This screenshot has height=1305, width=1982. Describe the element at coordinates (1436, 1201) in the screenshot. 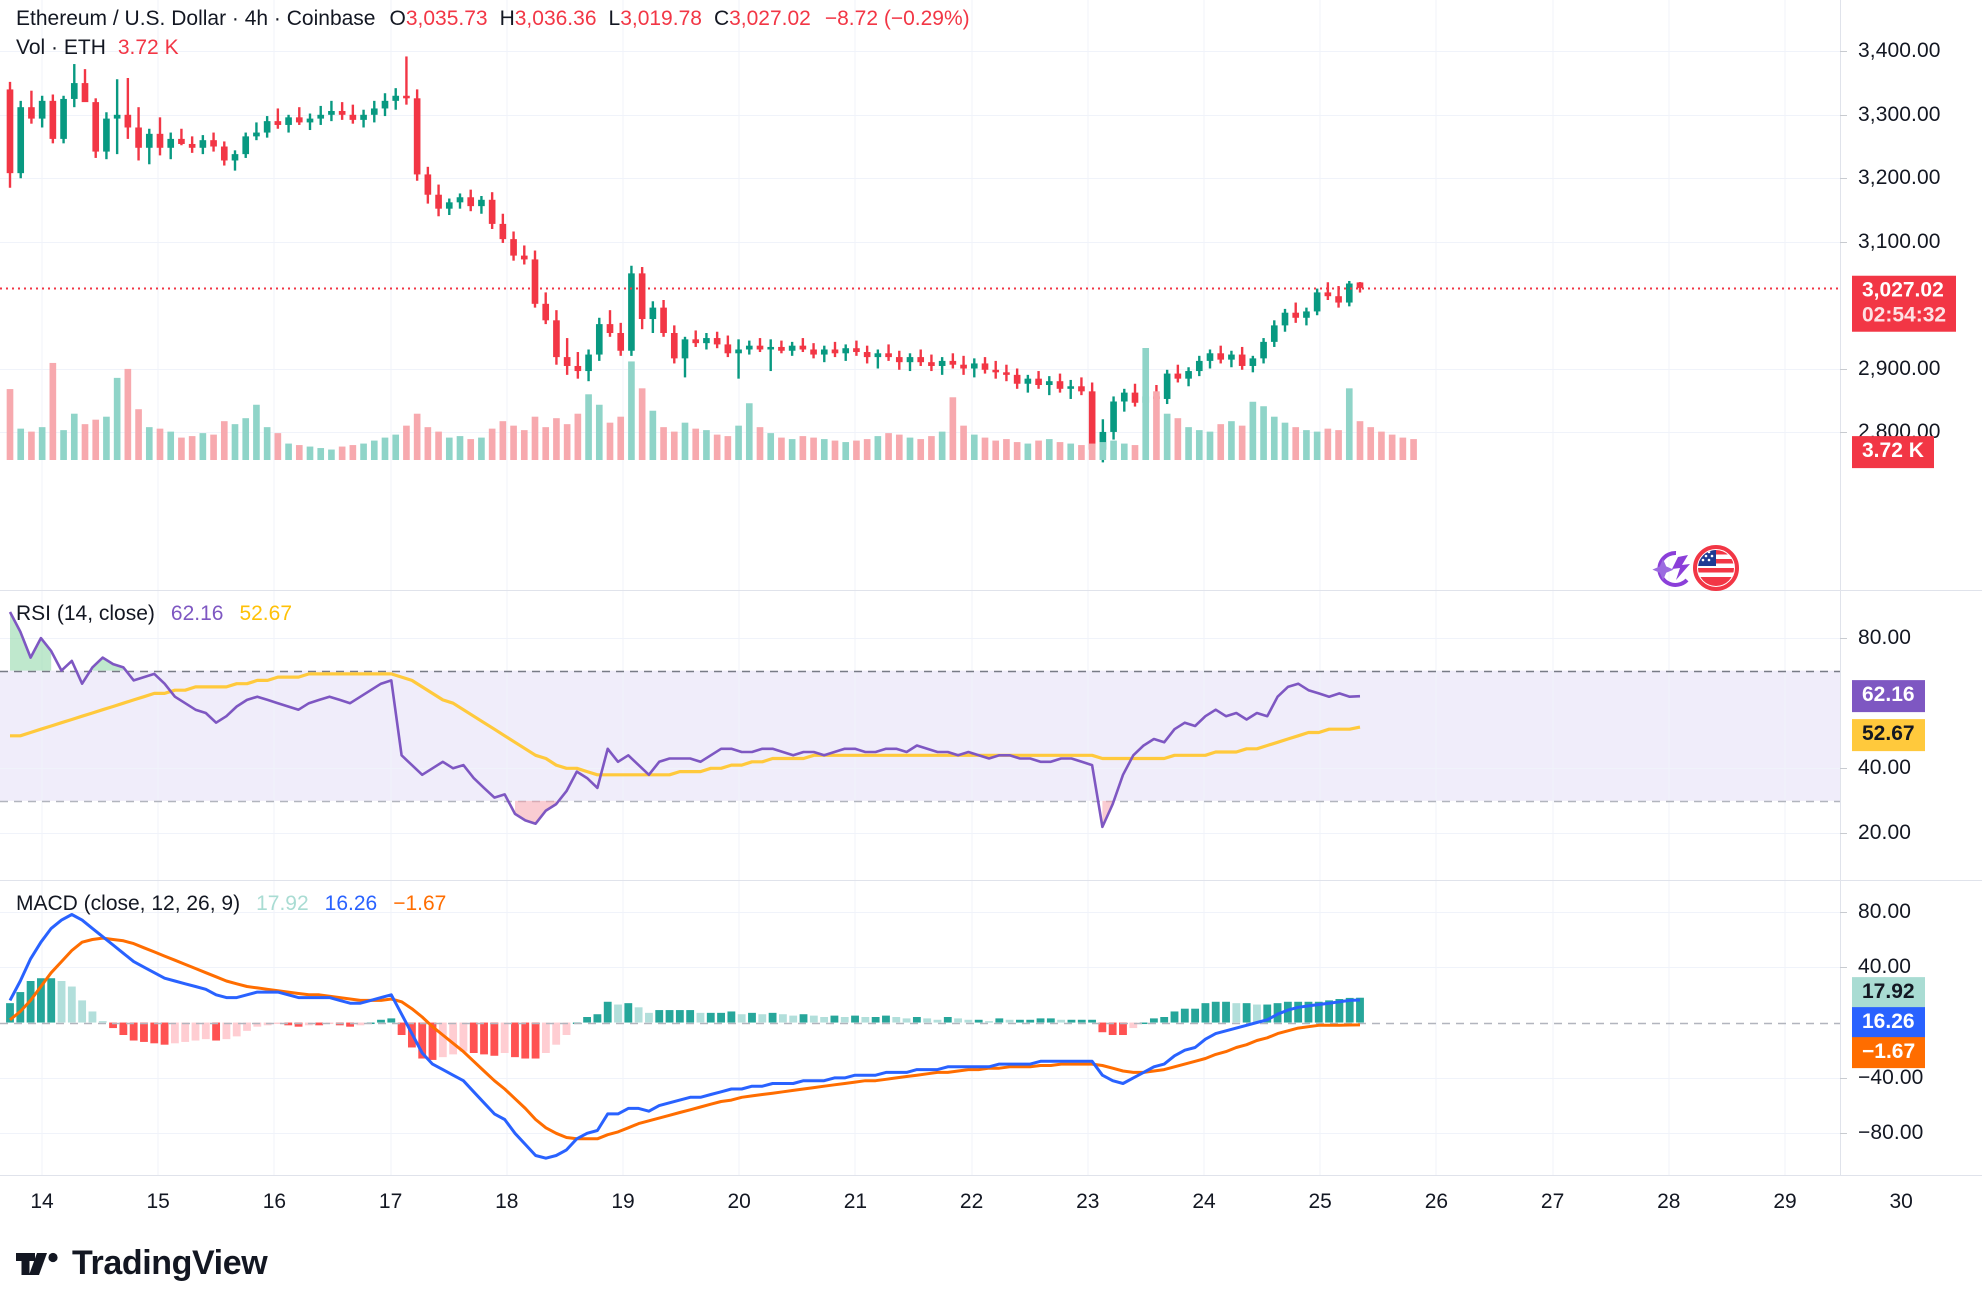

I see `time-axis-label: 26` at that location.